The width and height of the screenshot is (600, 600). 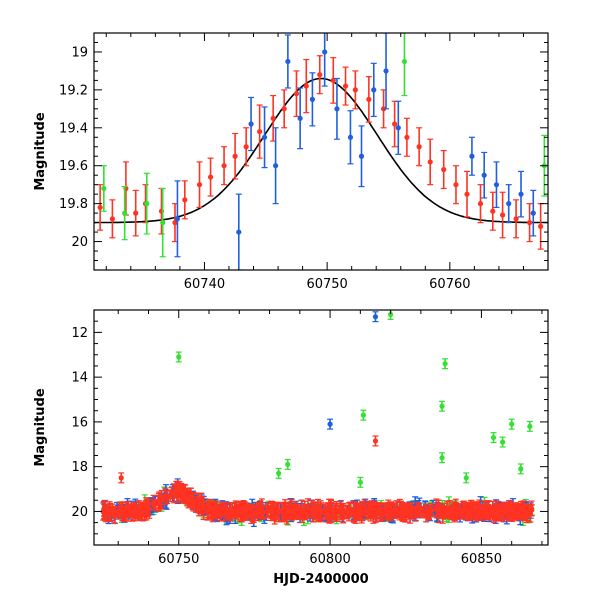 I want to click on bottom-red-point-515-marker, so click(x=242, y=512).